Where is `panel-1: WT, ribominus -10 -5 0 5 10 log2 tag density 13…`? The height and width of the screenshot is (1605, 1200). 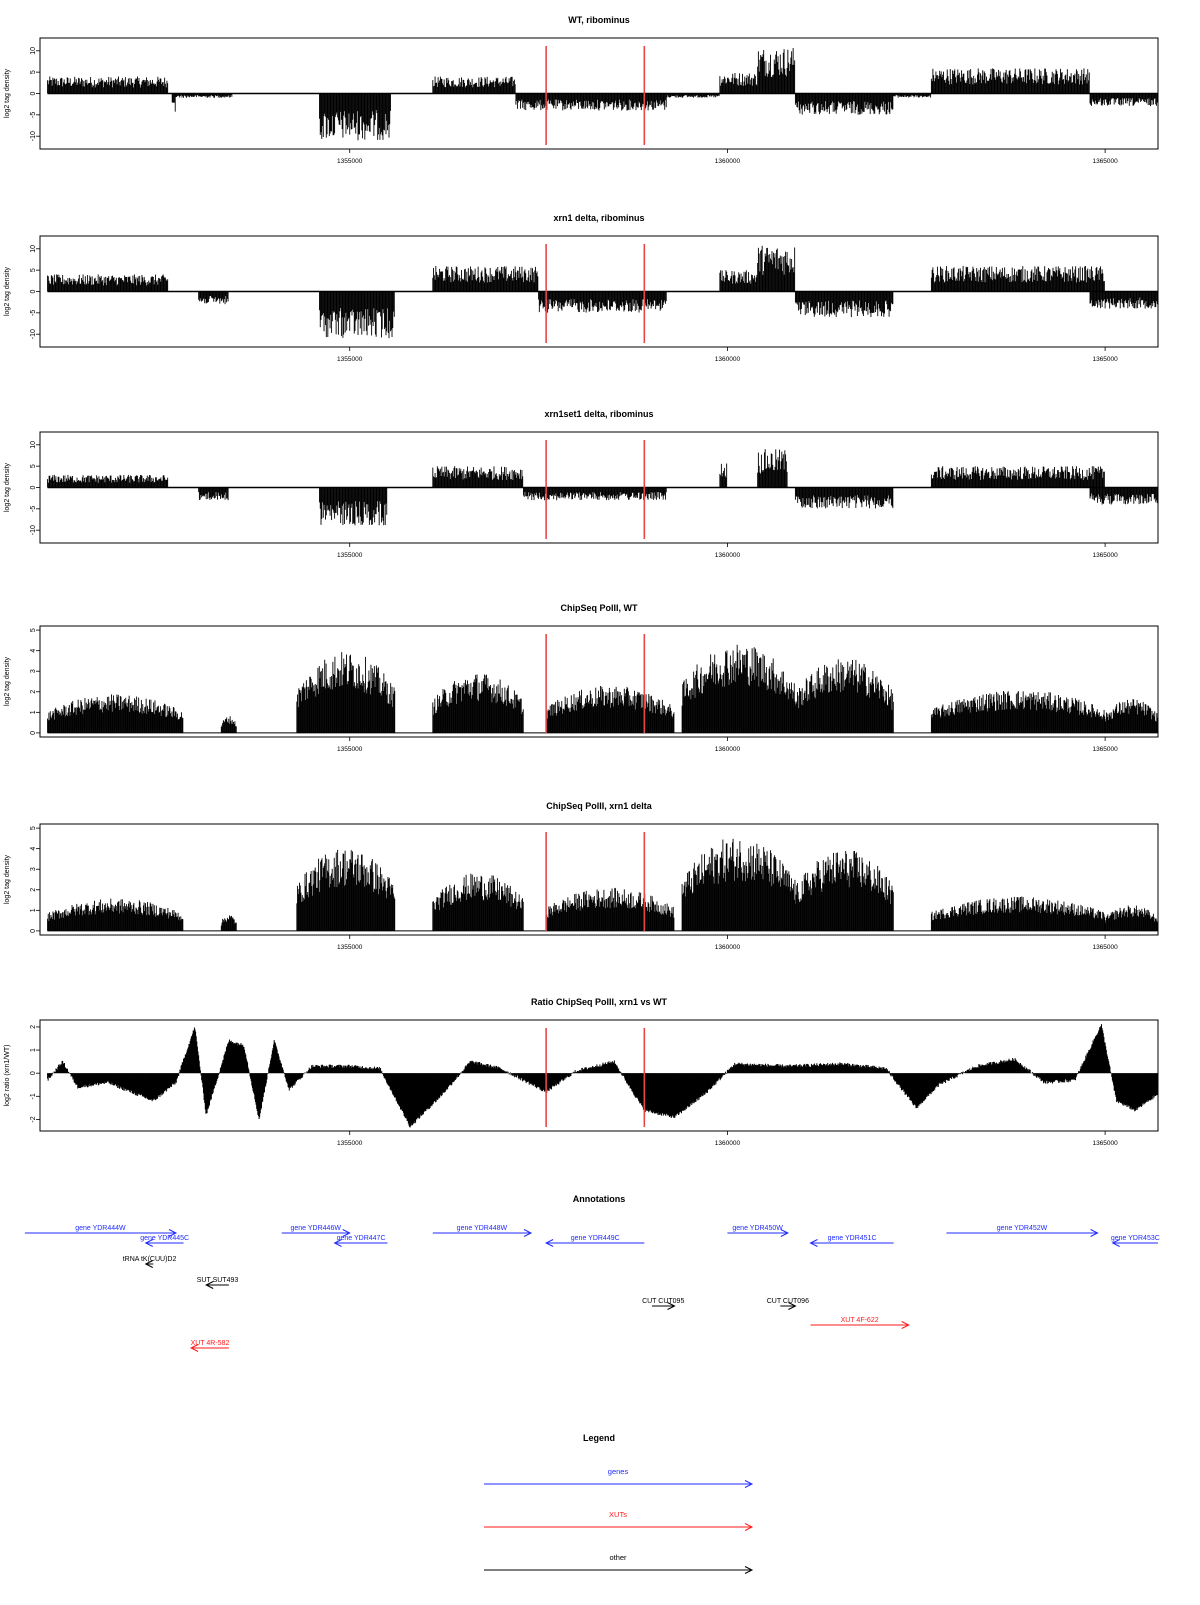
panel-1: WT, ribominus -10 -5 0 5 10 log2 tag density 13… is located at coordinates (581, 90).